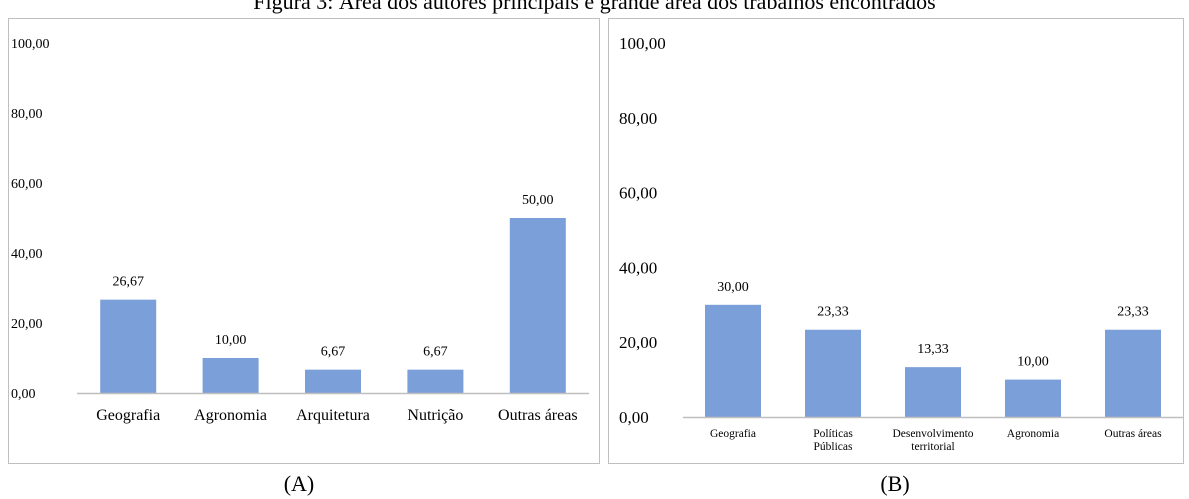  Describe the element at coordinates (128, 282) in the screenshot. I see `data-label: 26,67` at that location.